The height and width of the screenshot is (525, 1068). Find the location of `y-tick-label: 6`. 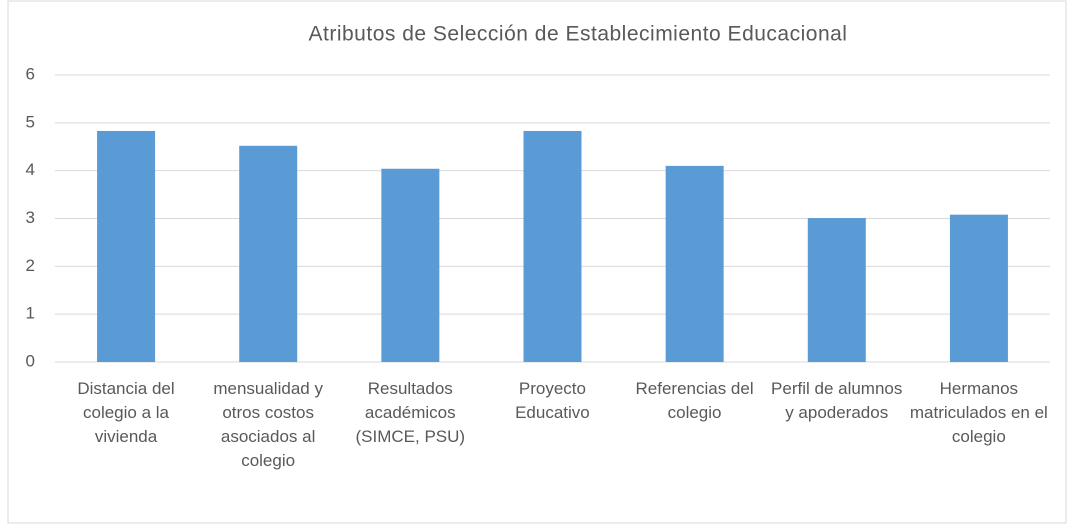

y-tick-label: 6 is located at coordinates (30, 73).